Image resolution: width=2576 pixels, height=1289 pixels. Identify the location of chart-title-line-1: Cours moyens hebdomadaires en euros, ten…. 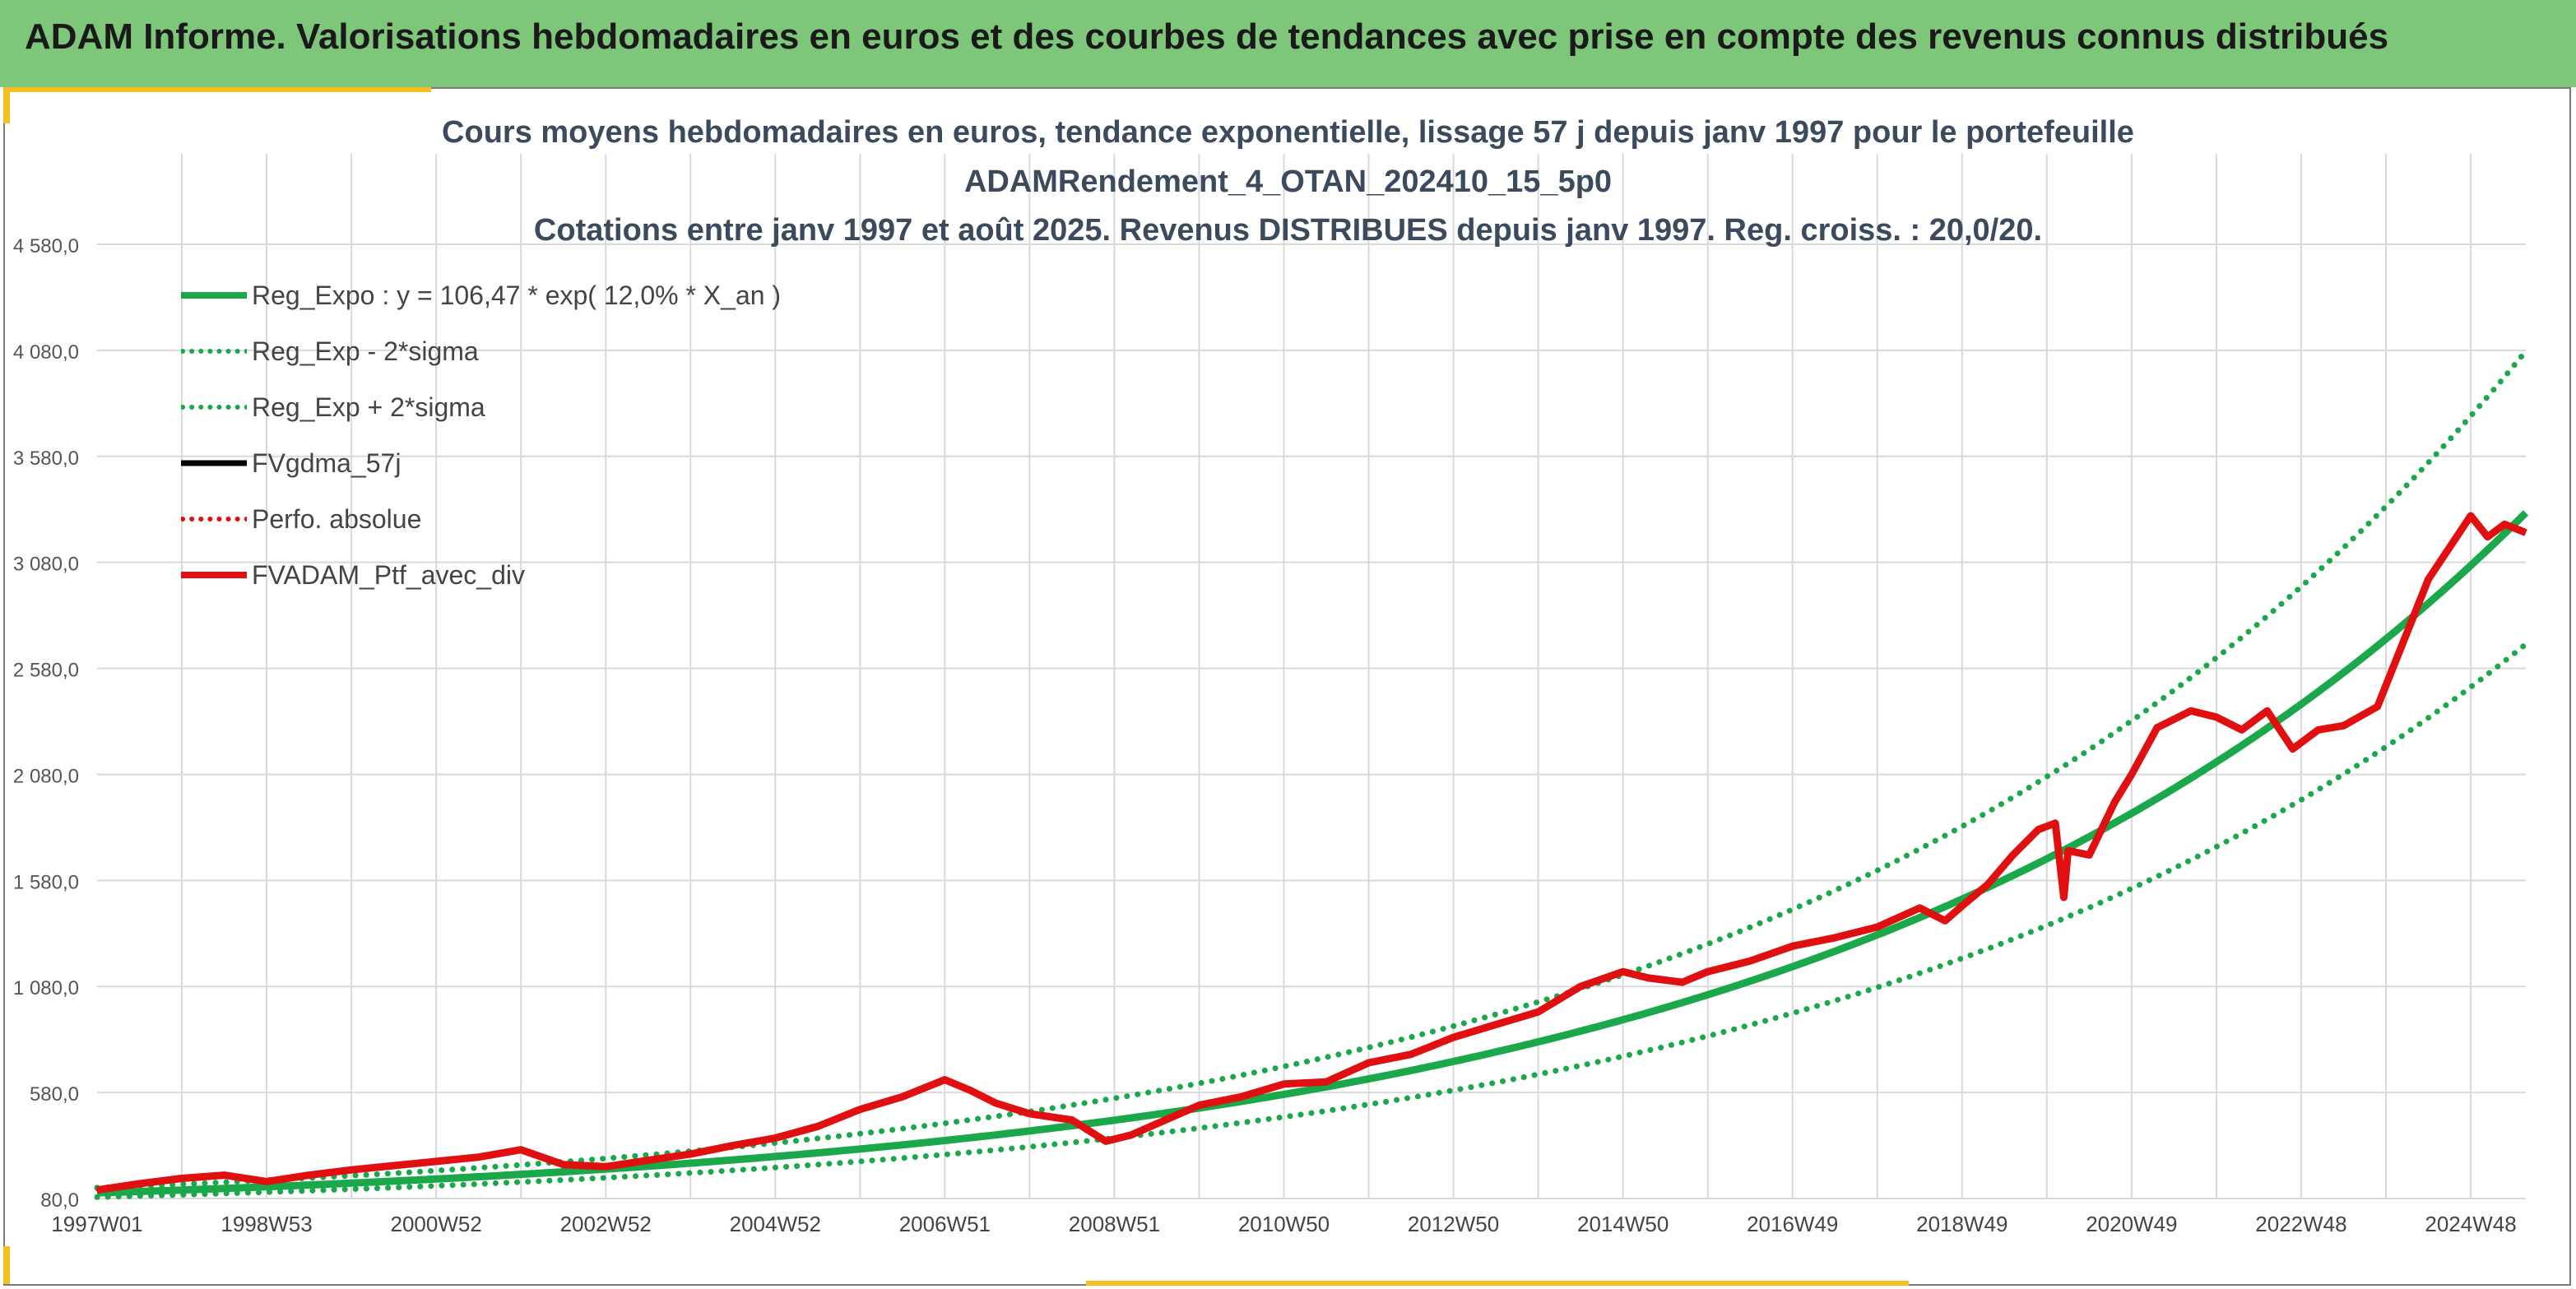
(1288, 132).